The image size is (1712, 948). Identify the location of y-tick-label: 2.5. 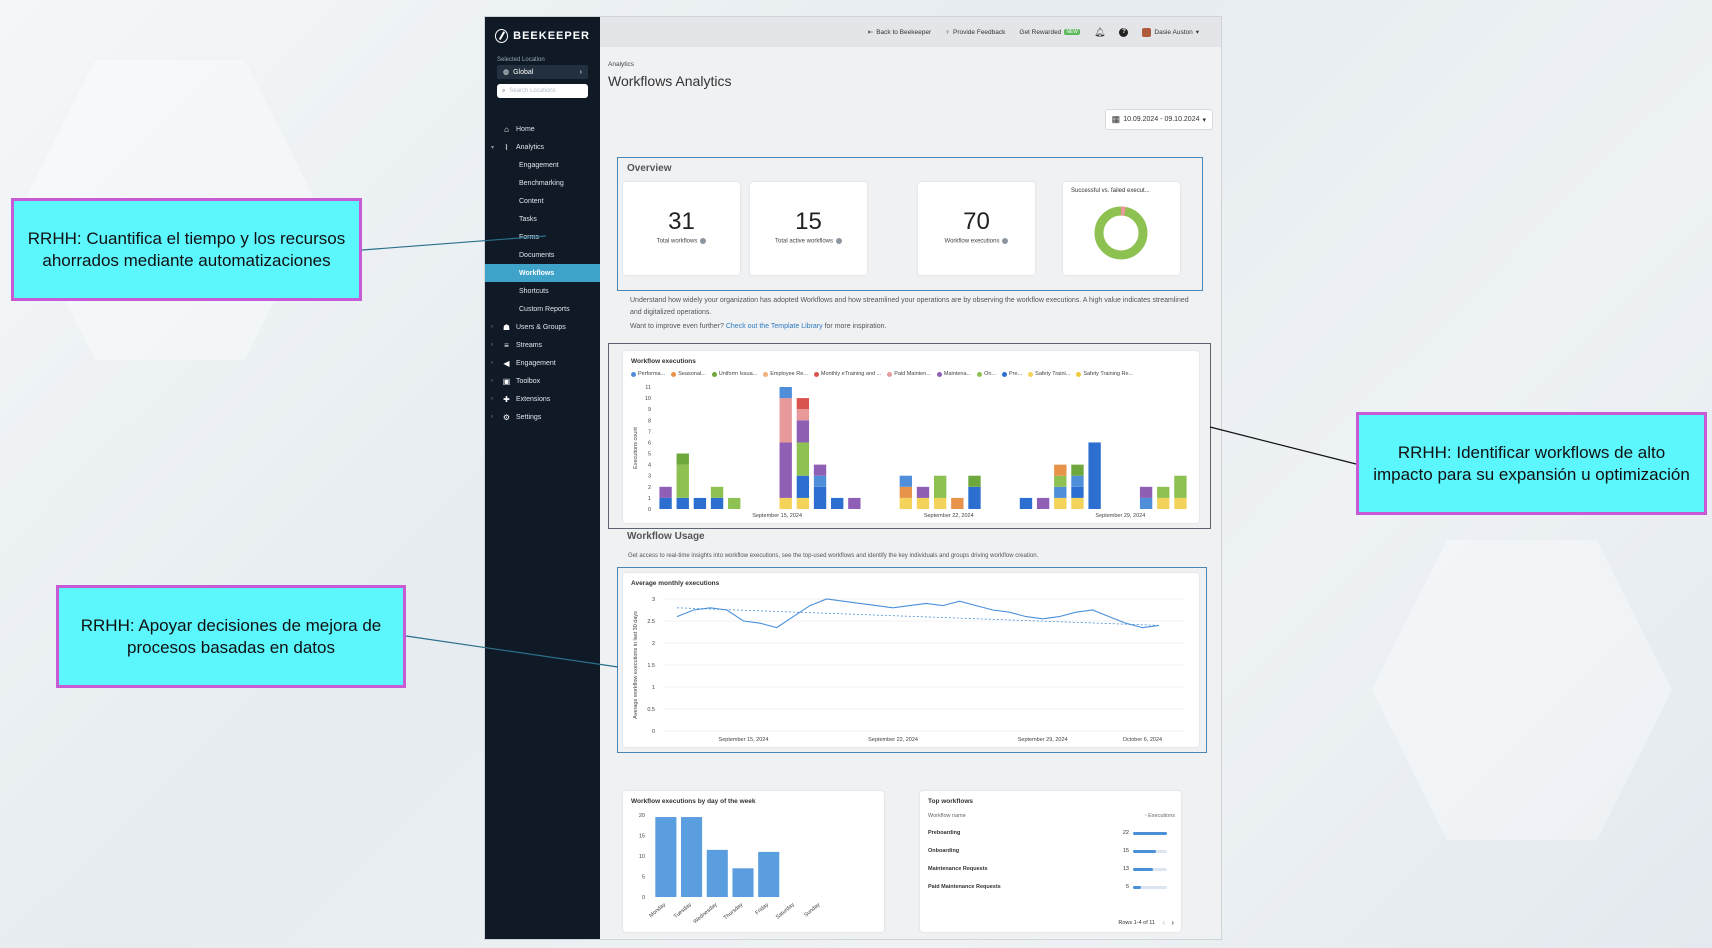
(651, 622).